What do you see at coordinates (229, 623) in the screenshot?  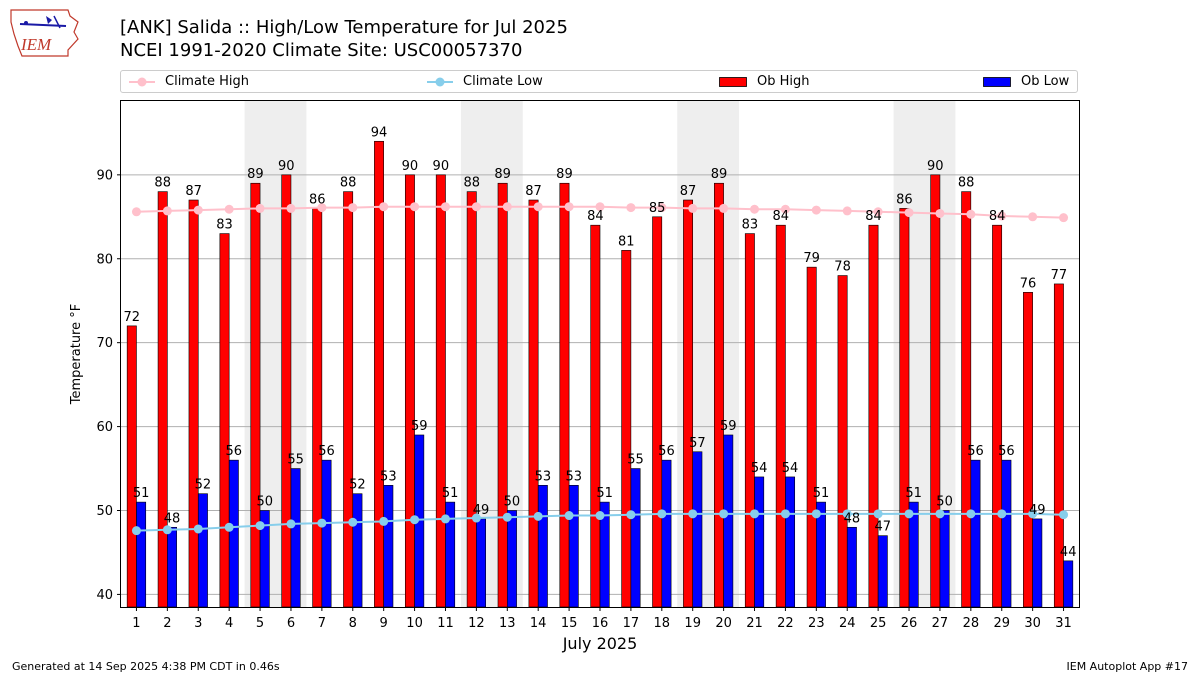 I see `x-tick-label: 4` at bounding box center [229, 623].